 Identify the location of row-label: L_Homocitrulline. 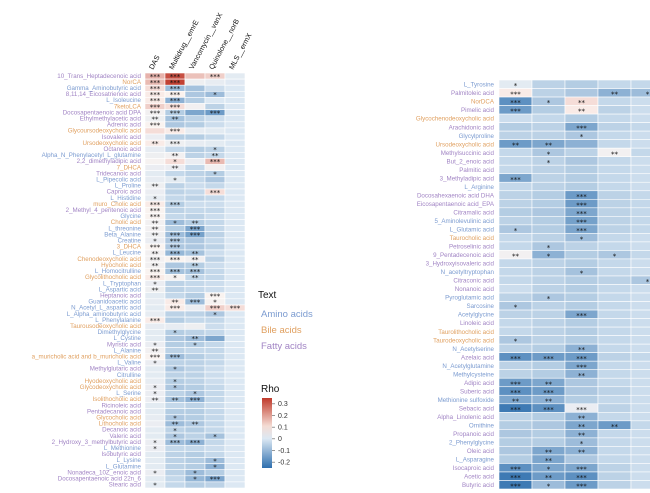
(118, 271).